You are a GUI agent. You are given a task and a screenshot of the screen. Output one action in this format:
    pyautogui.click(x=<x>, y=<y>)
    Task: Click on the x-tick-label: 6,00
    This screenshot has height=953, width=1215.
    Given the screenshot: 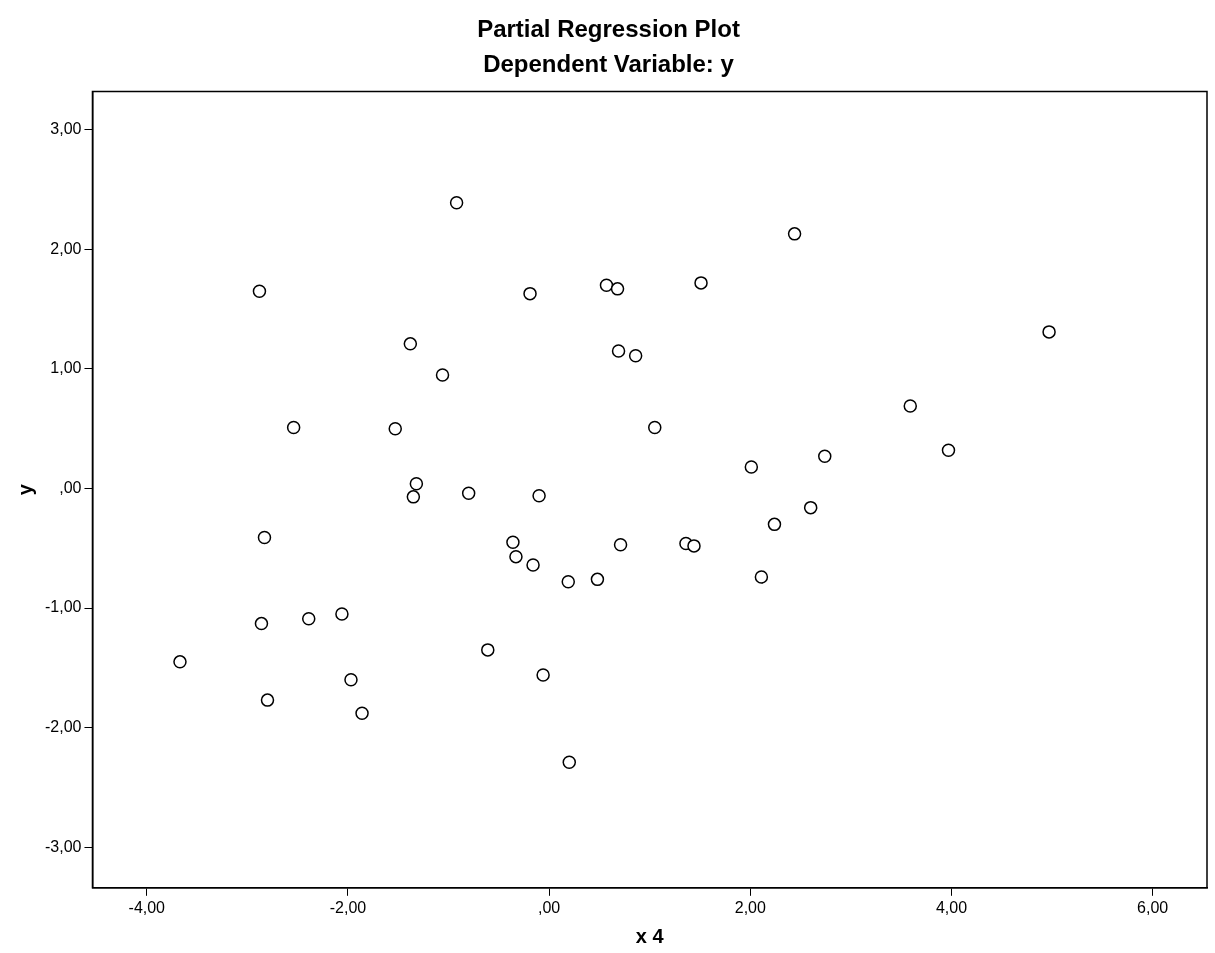 What is the action you would take?
    pyautogui.click(x=1153, y=907)
    